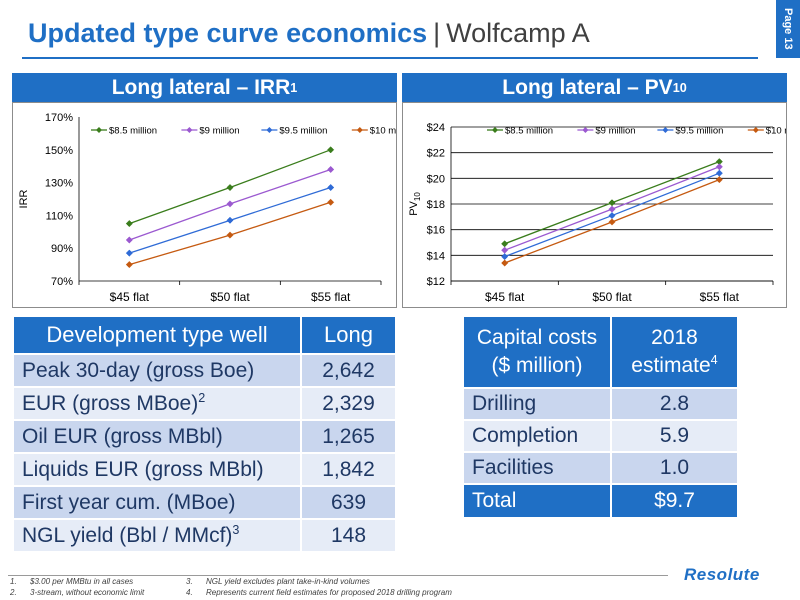  I want to click on row-label: Facilities, so click(537, 468).